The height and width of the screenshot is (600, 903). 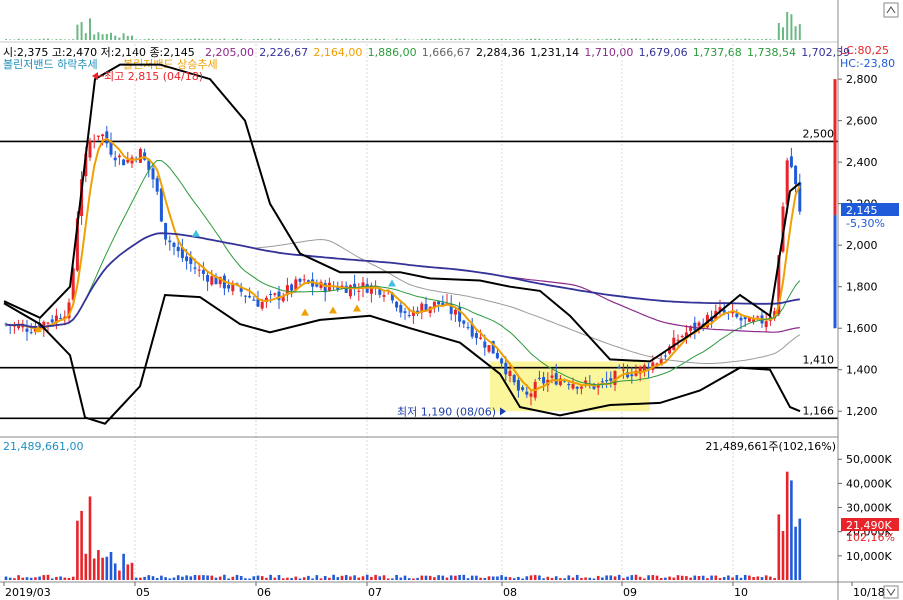 What do you see at coordinates (869, 592) in the screenshot?
I see `x-tick-label-7: 10/18` at bounding box center [869, 592].